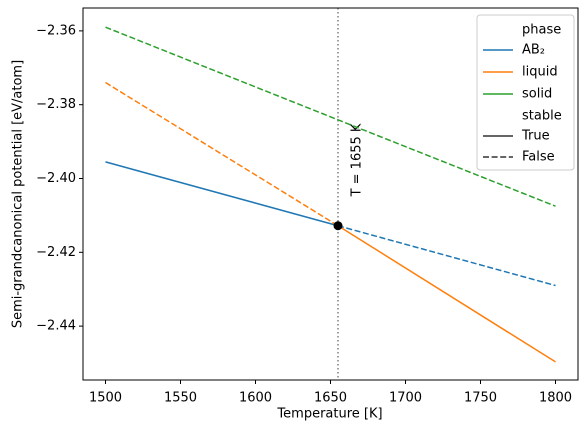  I want to click on x-tick-label: 1800, so click(555, 398).